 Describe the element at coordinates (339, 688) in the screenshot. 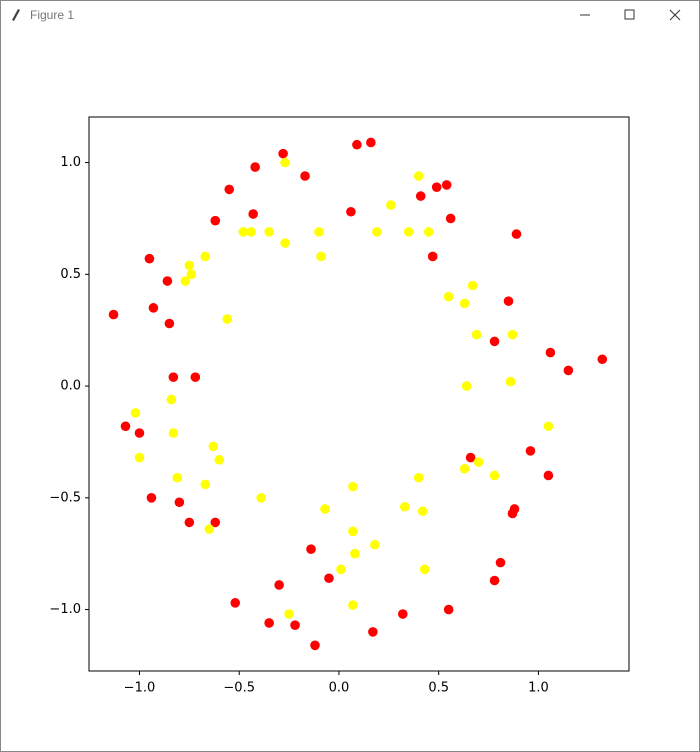

I see `x-tick-label: 0.0` at that location.